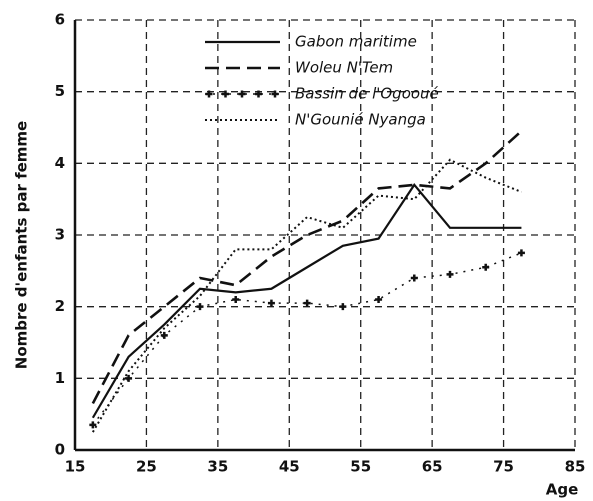 This screenshot has height=501, width=593. Describe the element at coordinates (575, 467) in the screenshot. I see `x-tick-label: 85` at that location.